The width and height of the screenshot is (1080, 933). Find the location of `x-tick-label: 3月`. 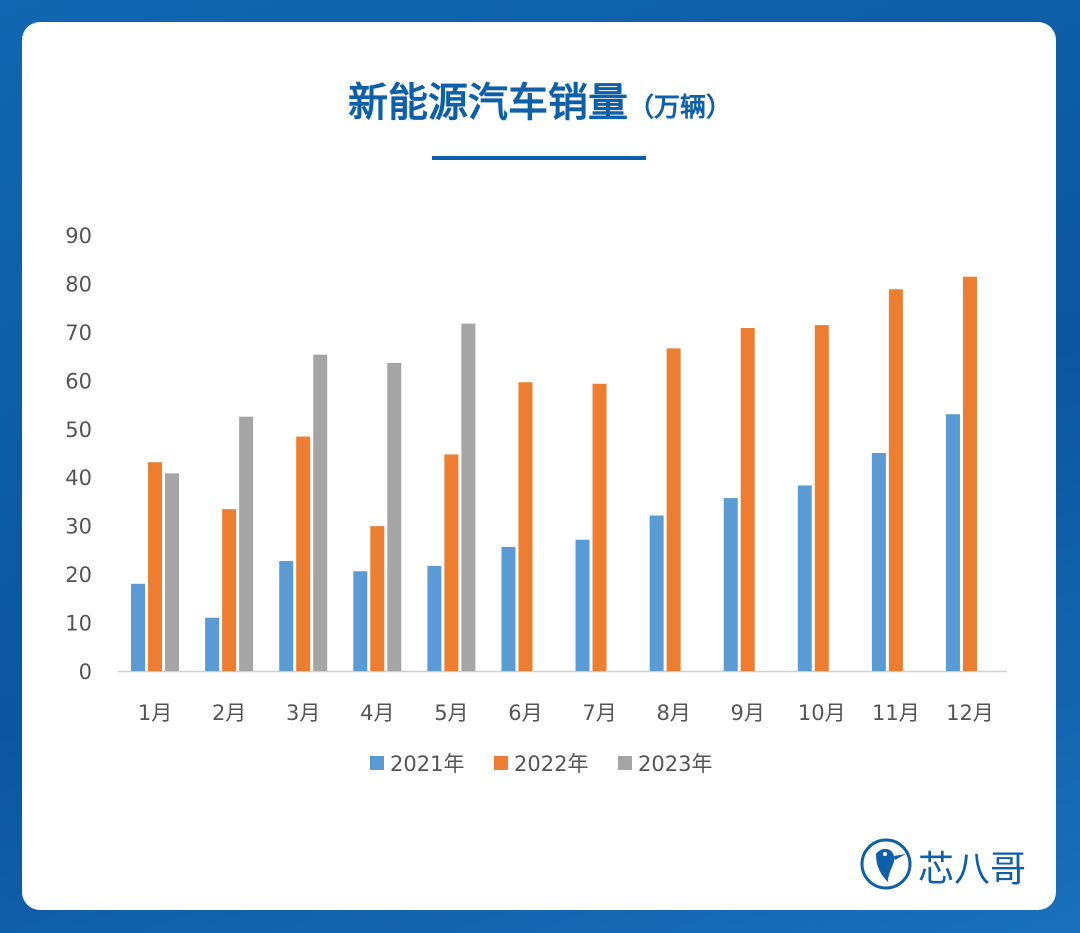

x-tick-label: 3月 is located at coordinates (303, 713).